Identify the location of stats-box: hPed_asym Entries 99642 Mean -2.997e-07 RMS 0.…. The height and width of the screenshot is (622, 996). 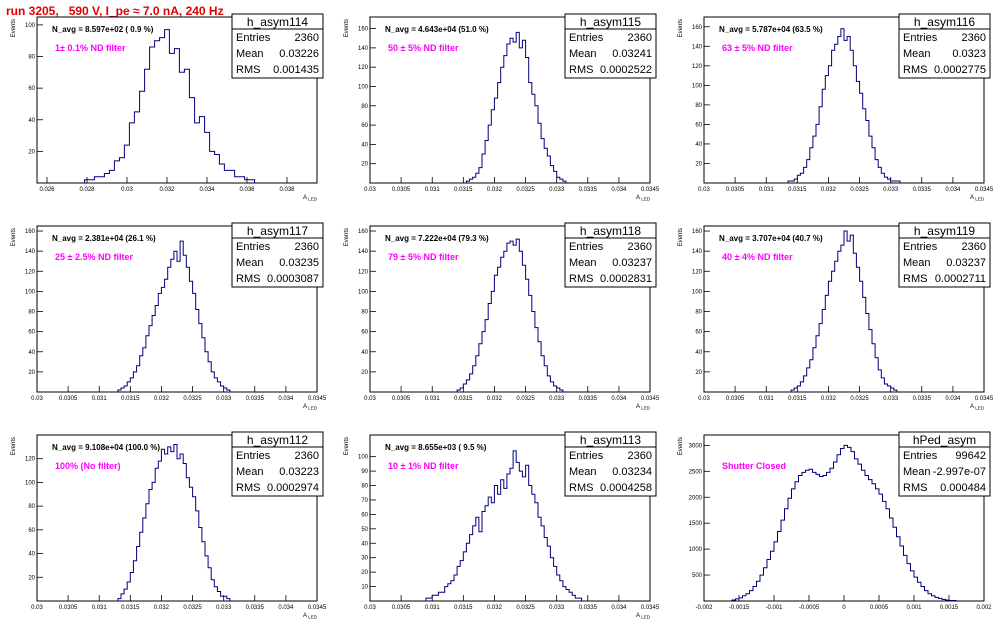
(944, 464).